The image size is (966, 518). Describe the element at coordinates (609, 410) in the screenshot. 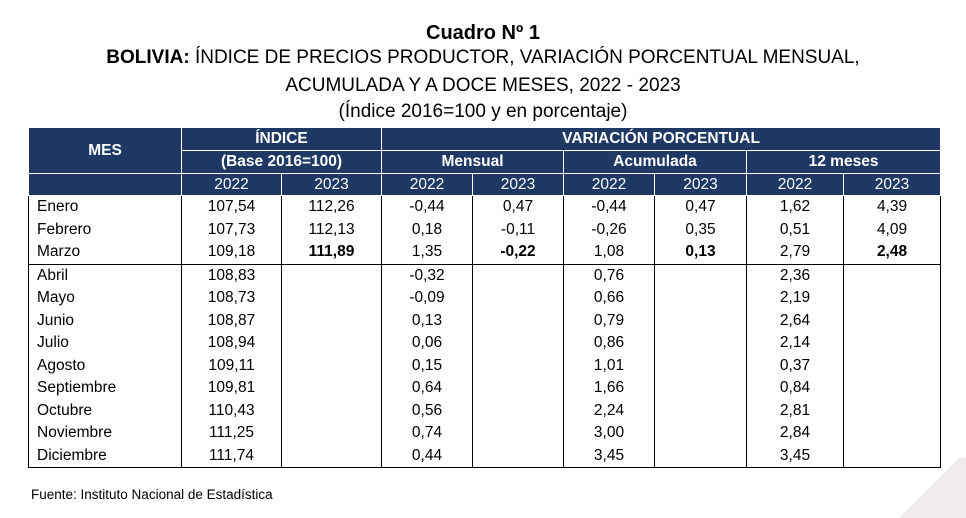

I see `cell-acumulada-2022: 2,24` at that location.